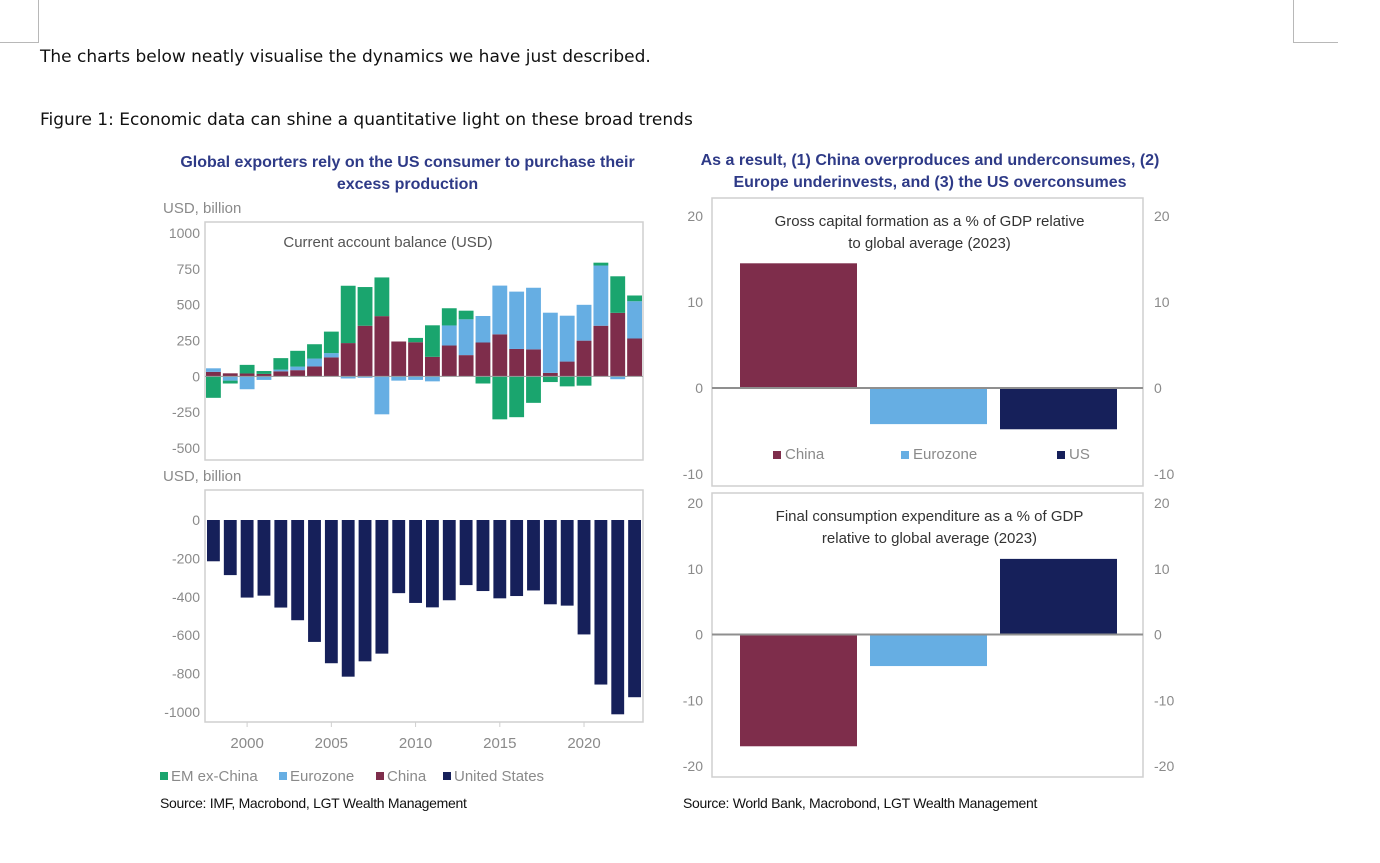 The width and height of the screenshot is (1380, 863). Describe the element at coordinates (246, 743) in the screenshot. I see `x-tick-label: 2000` at that location.